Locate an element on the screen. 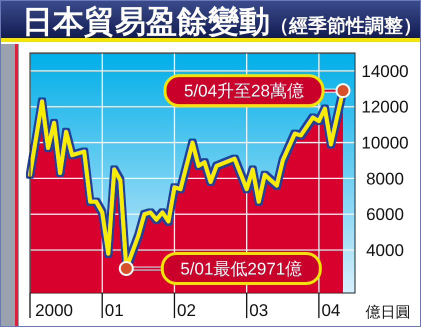 The width and height of the screenshot is (421, 327). y-tick-label: 12000 is located at coordinates (385, 107).